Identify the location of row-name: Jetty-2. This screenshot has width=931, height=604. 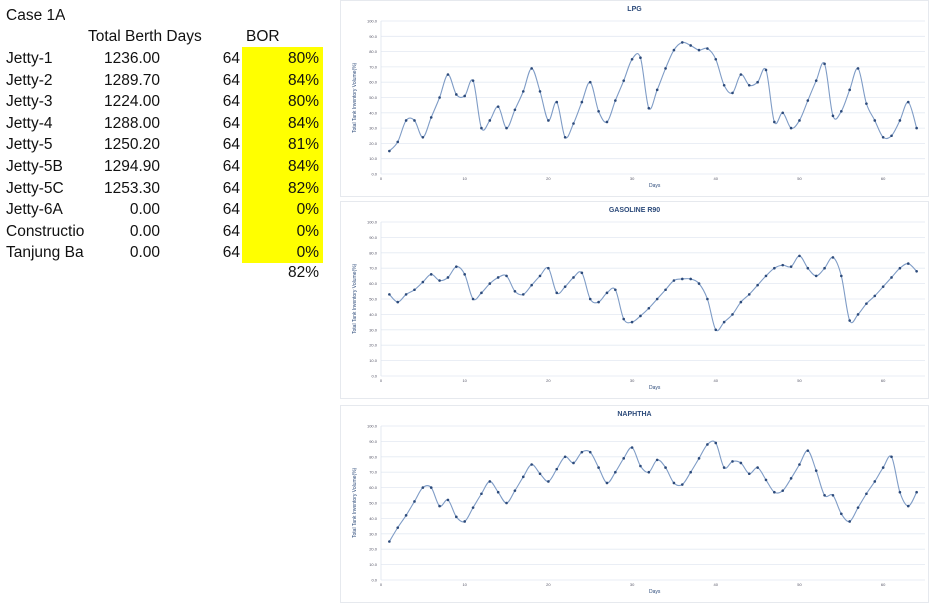
(29, 80).